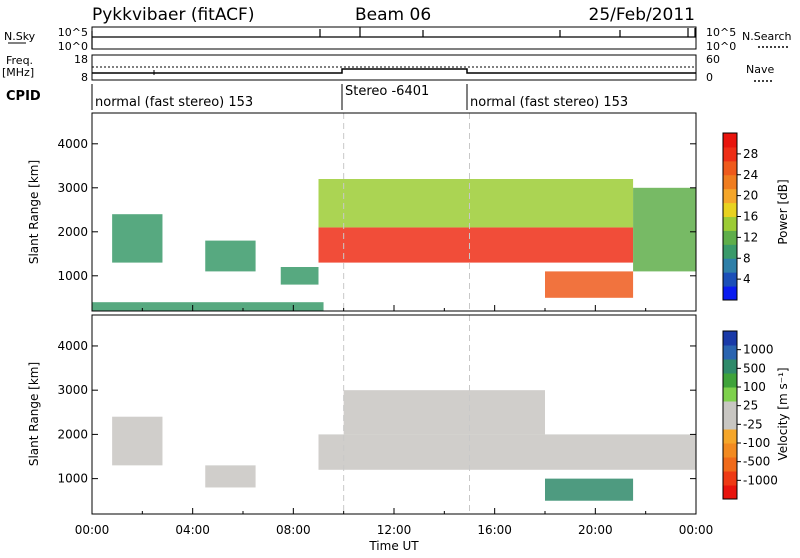 The image size is (800, 558). Describe the element at coordinates (754, 368) in the screenshot. I see `velocity-colorbar-tick-1: 500` at that location.